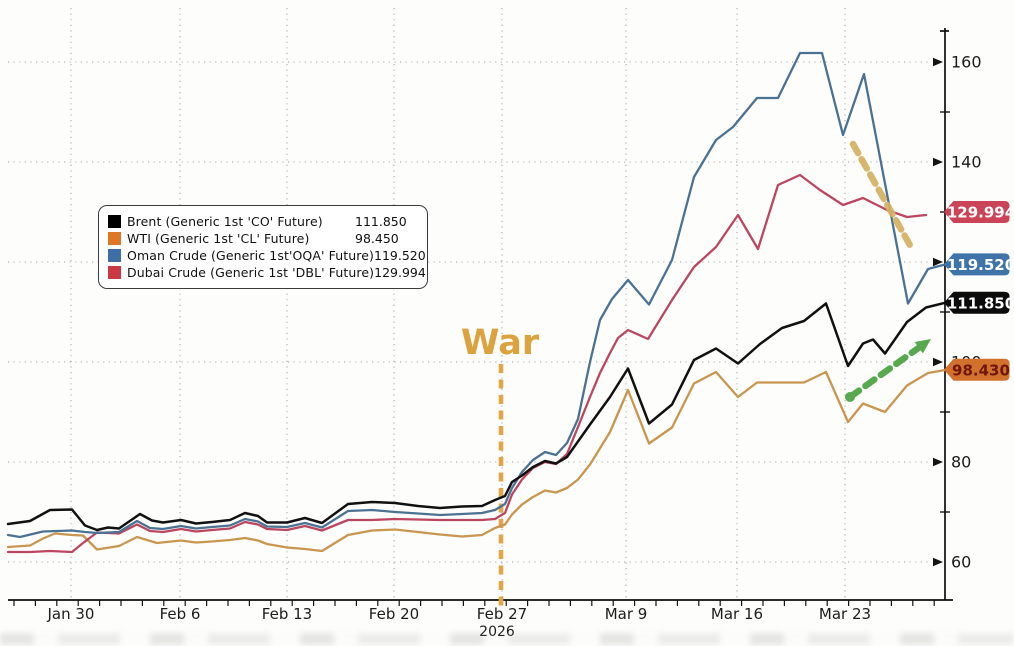 This screenshot has height=646, width=1014. I want to click on y-axis-label: 140, so click(966, 162).